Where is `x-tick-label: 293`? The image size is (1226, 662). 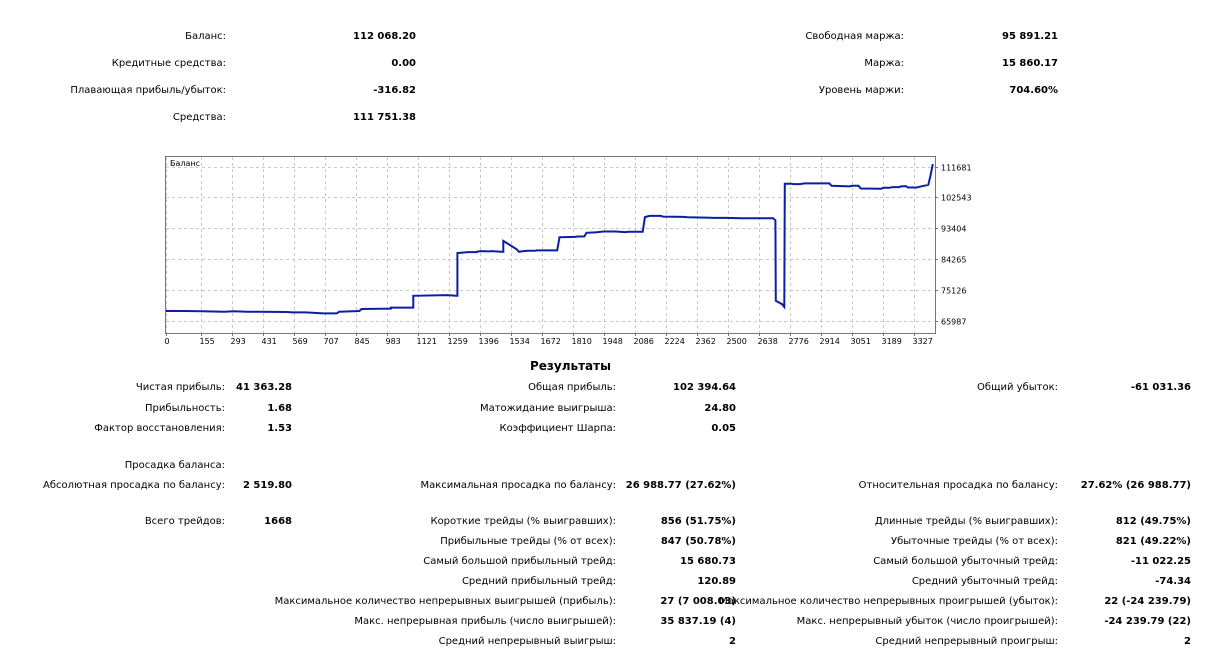 x-tick-label: 293 is located at coordinates (238, 341).